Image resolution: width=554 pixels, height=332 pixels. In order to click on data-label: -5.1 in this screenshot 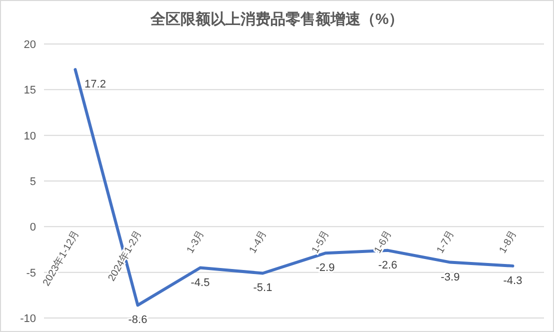, I will do `click(262, 288)`.